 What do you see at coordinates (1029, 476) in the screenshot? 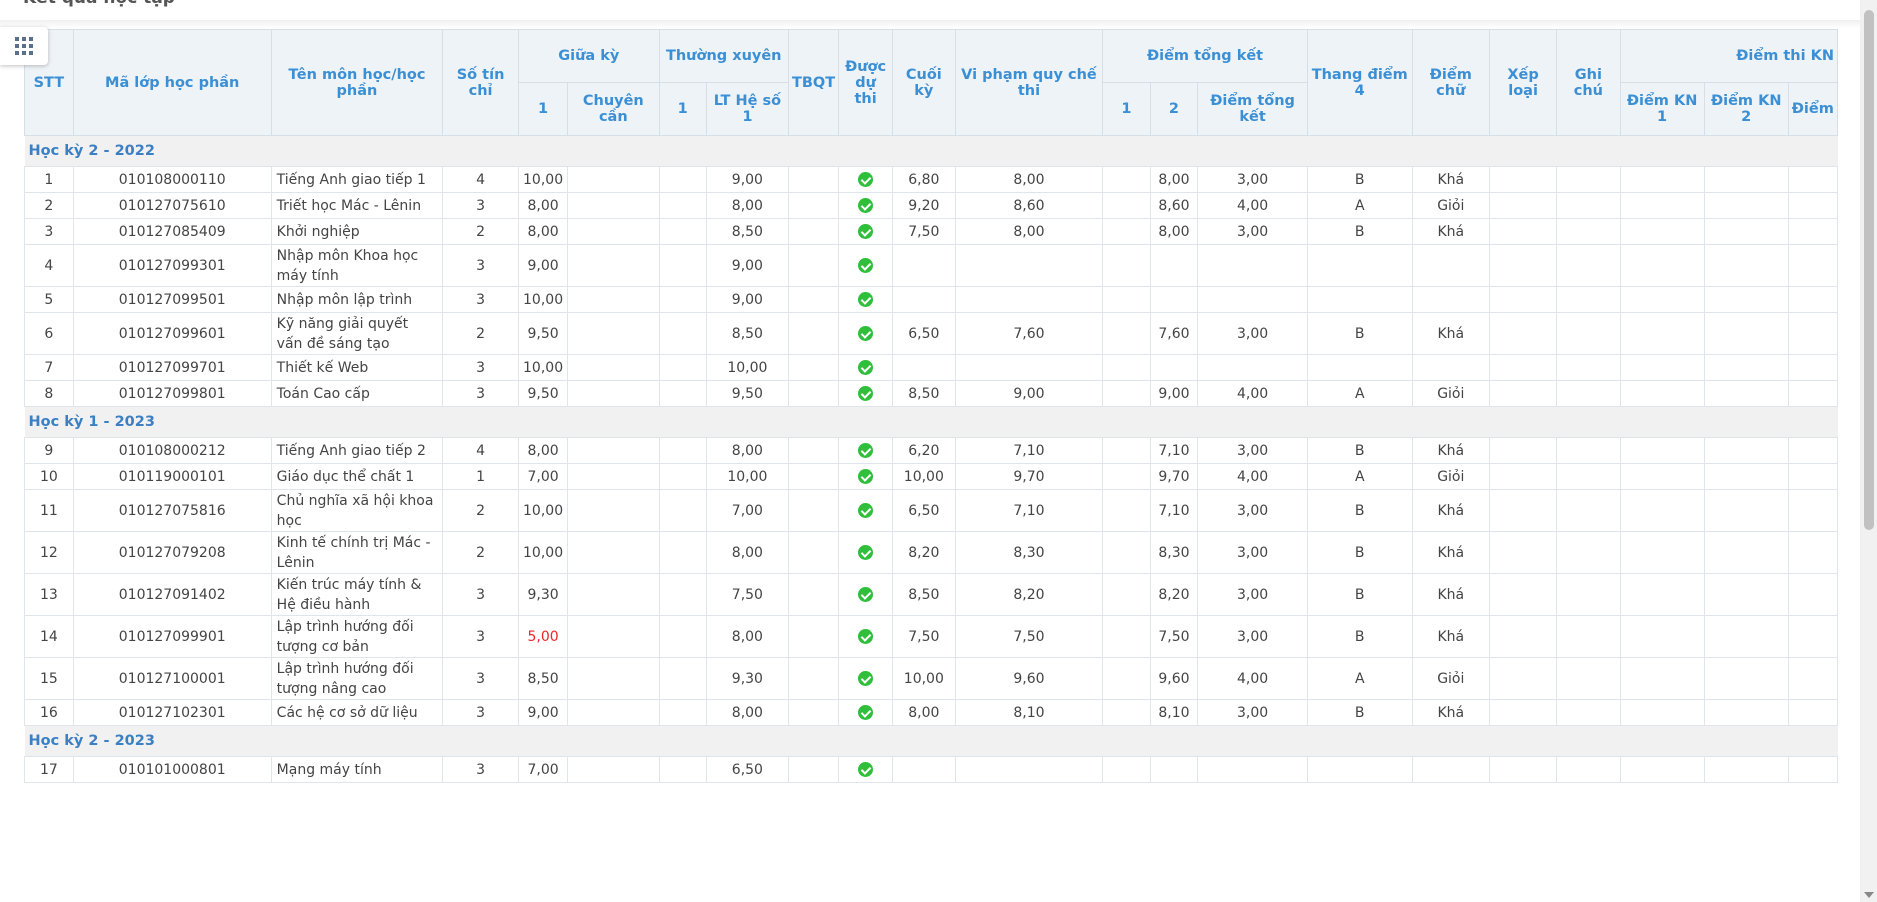
I see `cell-vi-pham: 9,70` at bounding box center [1029, 476].